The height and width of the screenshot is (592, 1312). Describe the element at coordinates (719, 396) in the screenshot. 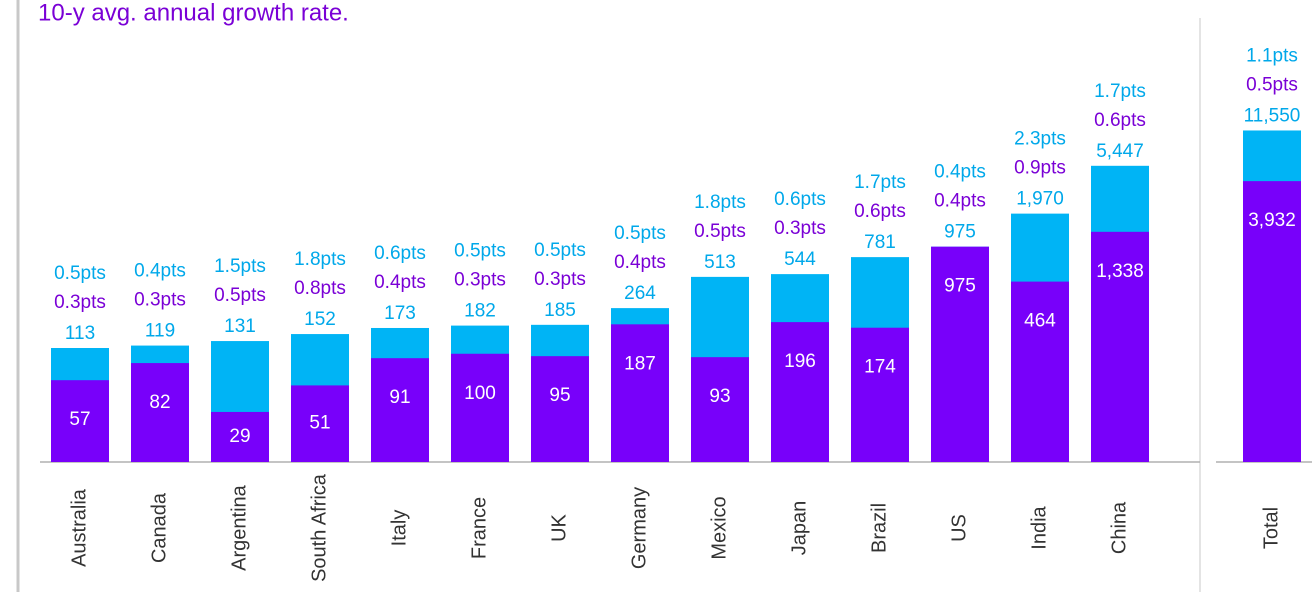

I see `base-value-label: 93` at that location.